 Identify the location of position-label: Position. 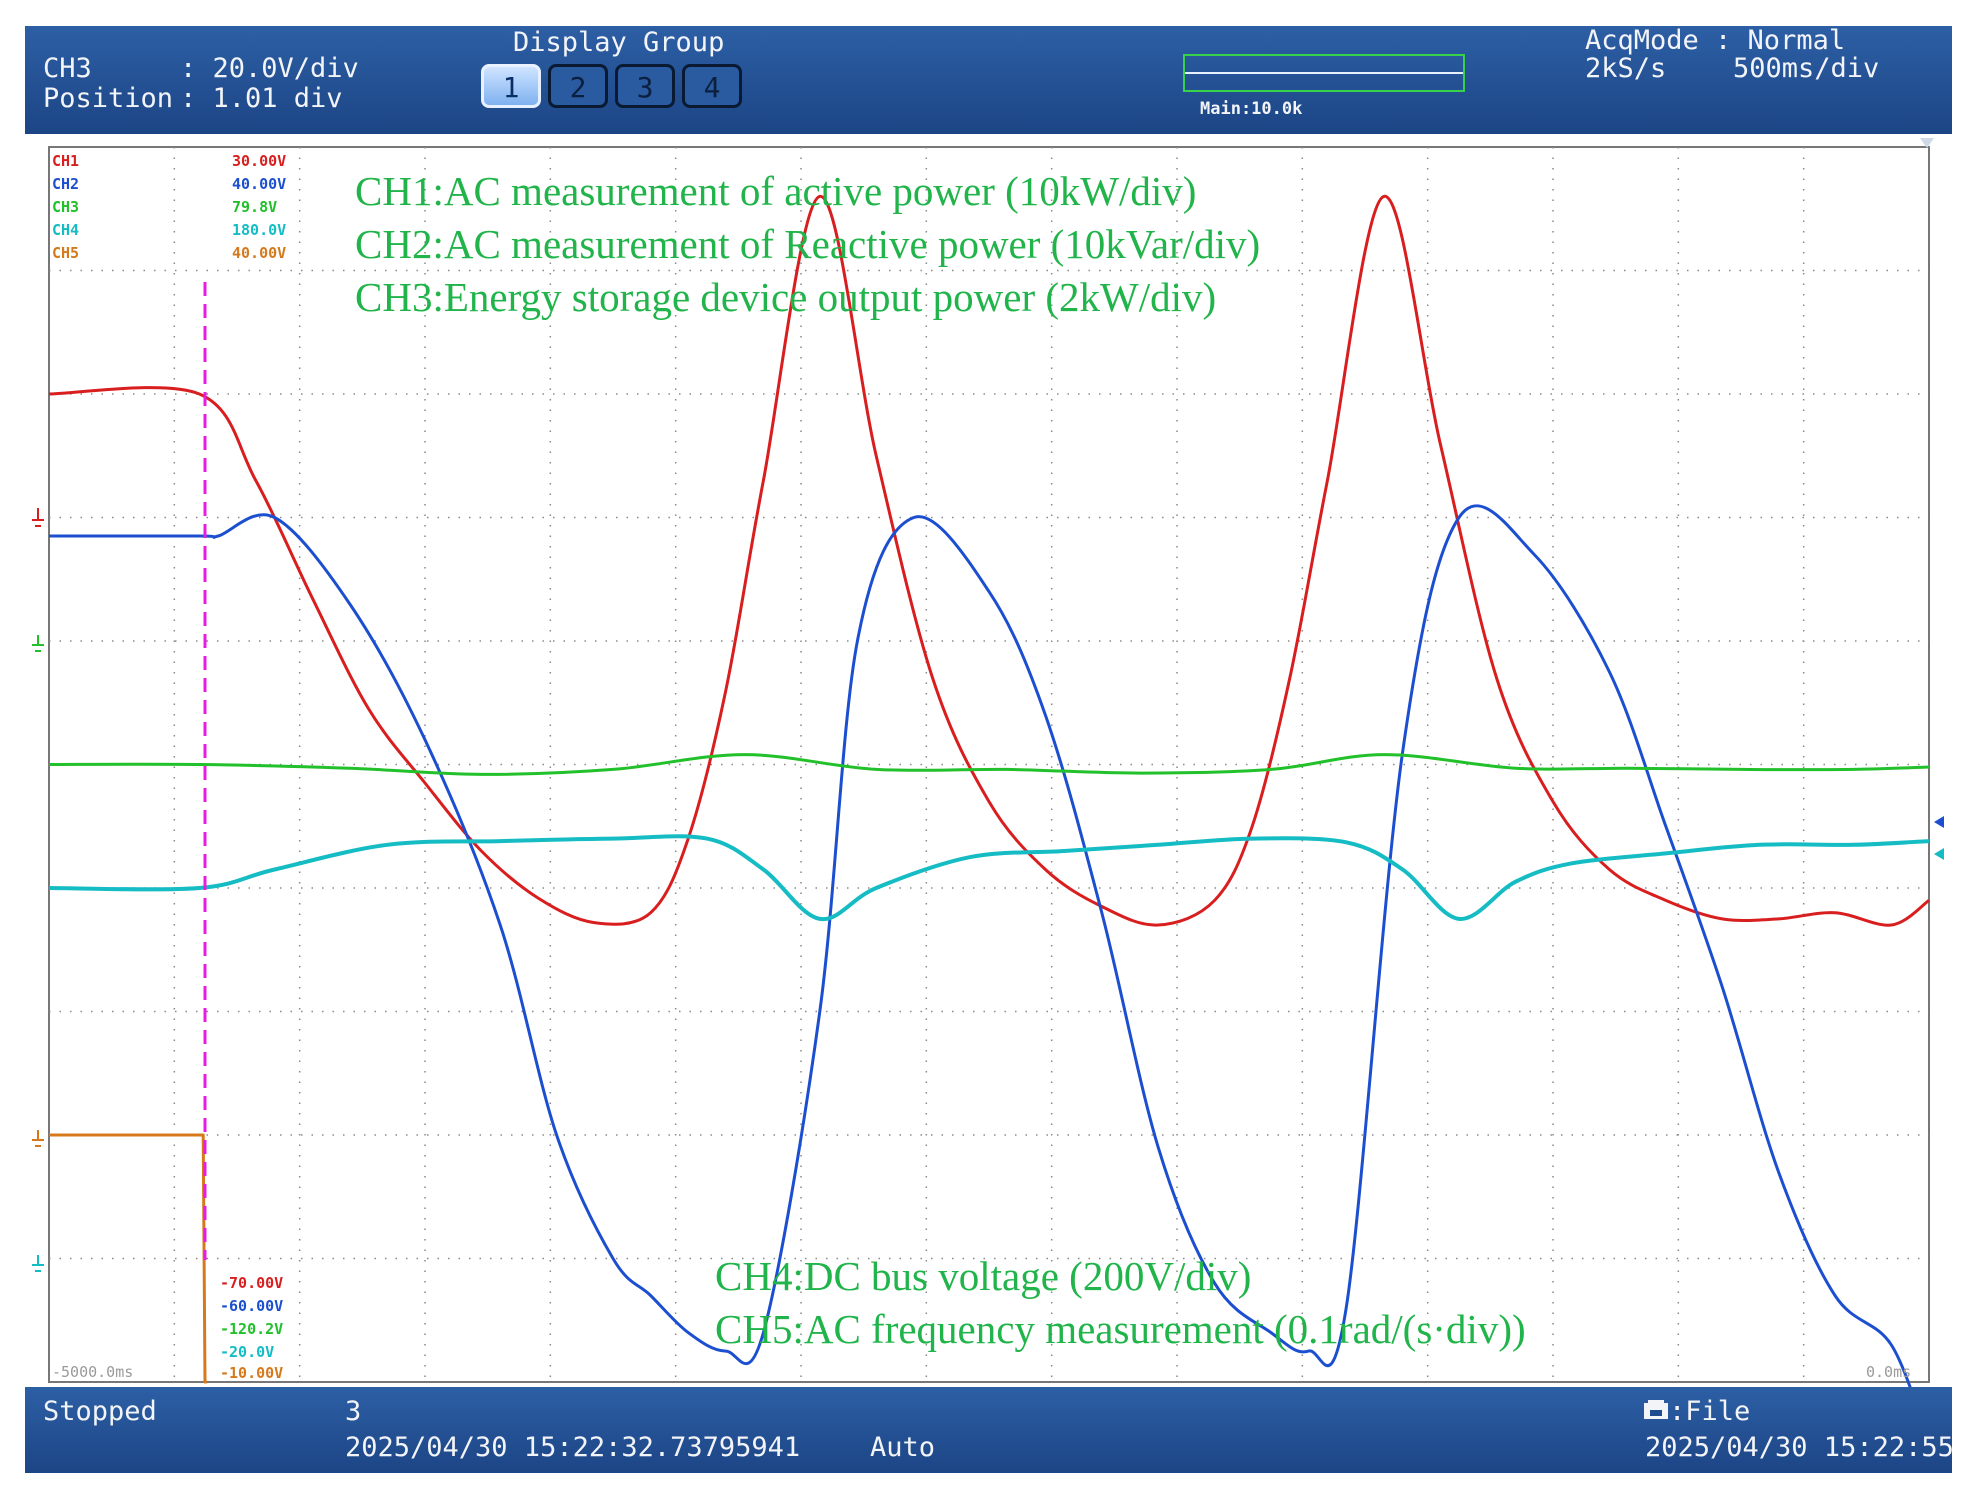
(108, 98).